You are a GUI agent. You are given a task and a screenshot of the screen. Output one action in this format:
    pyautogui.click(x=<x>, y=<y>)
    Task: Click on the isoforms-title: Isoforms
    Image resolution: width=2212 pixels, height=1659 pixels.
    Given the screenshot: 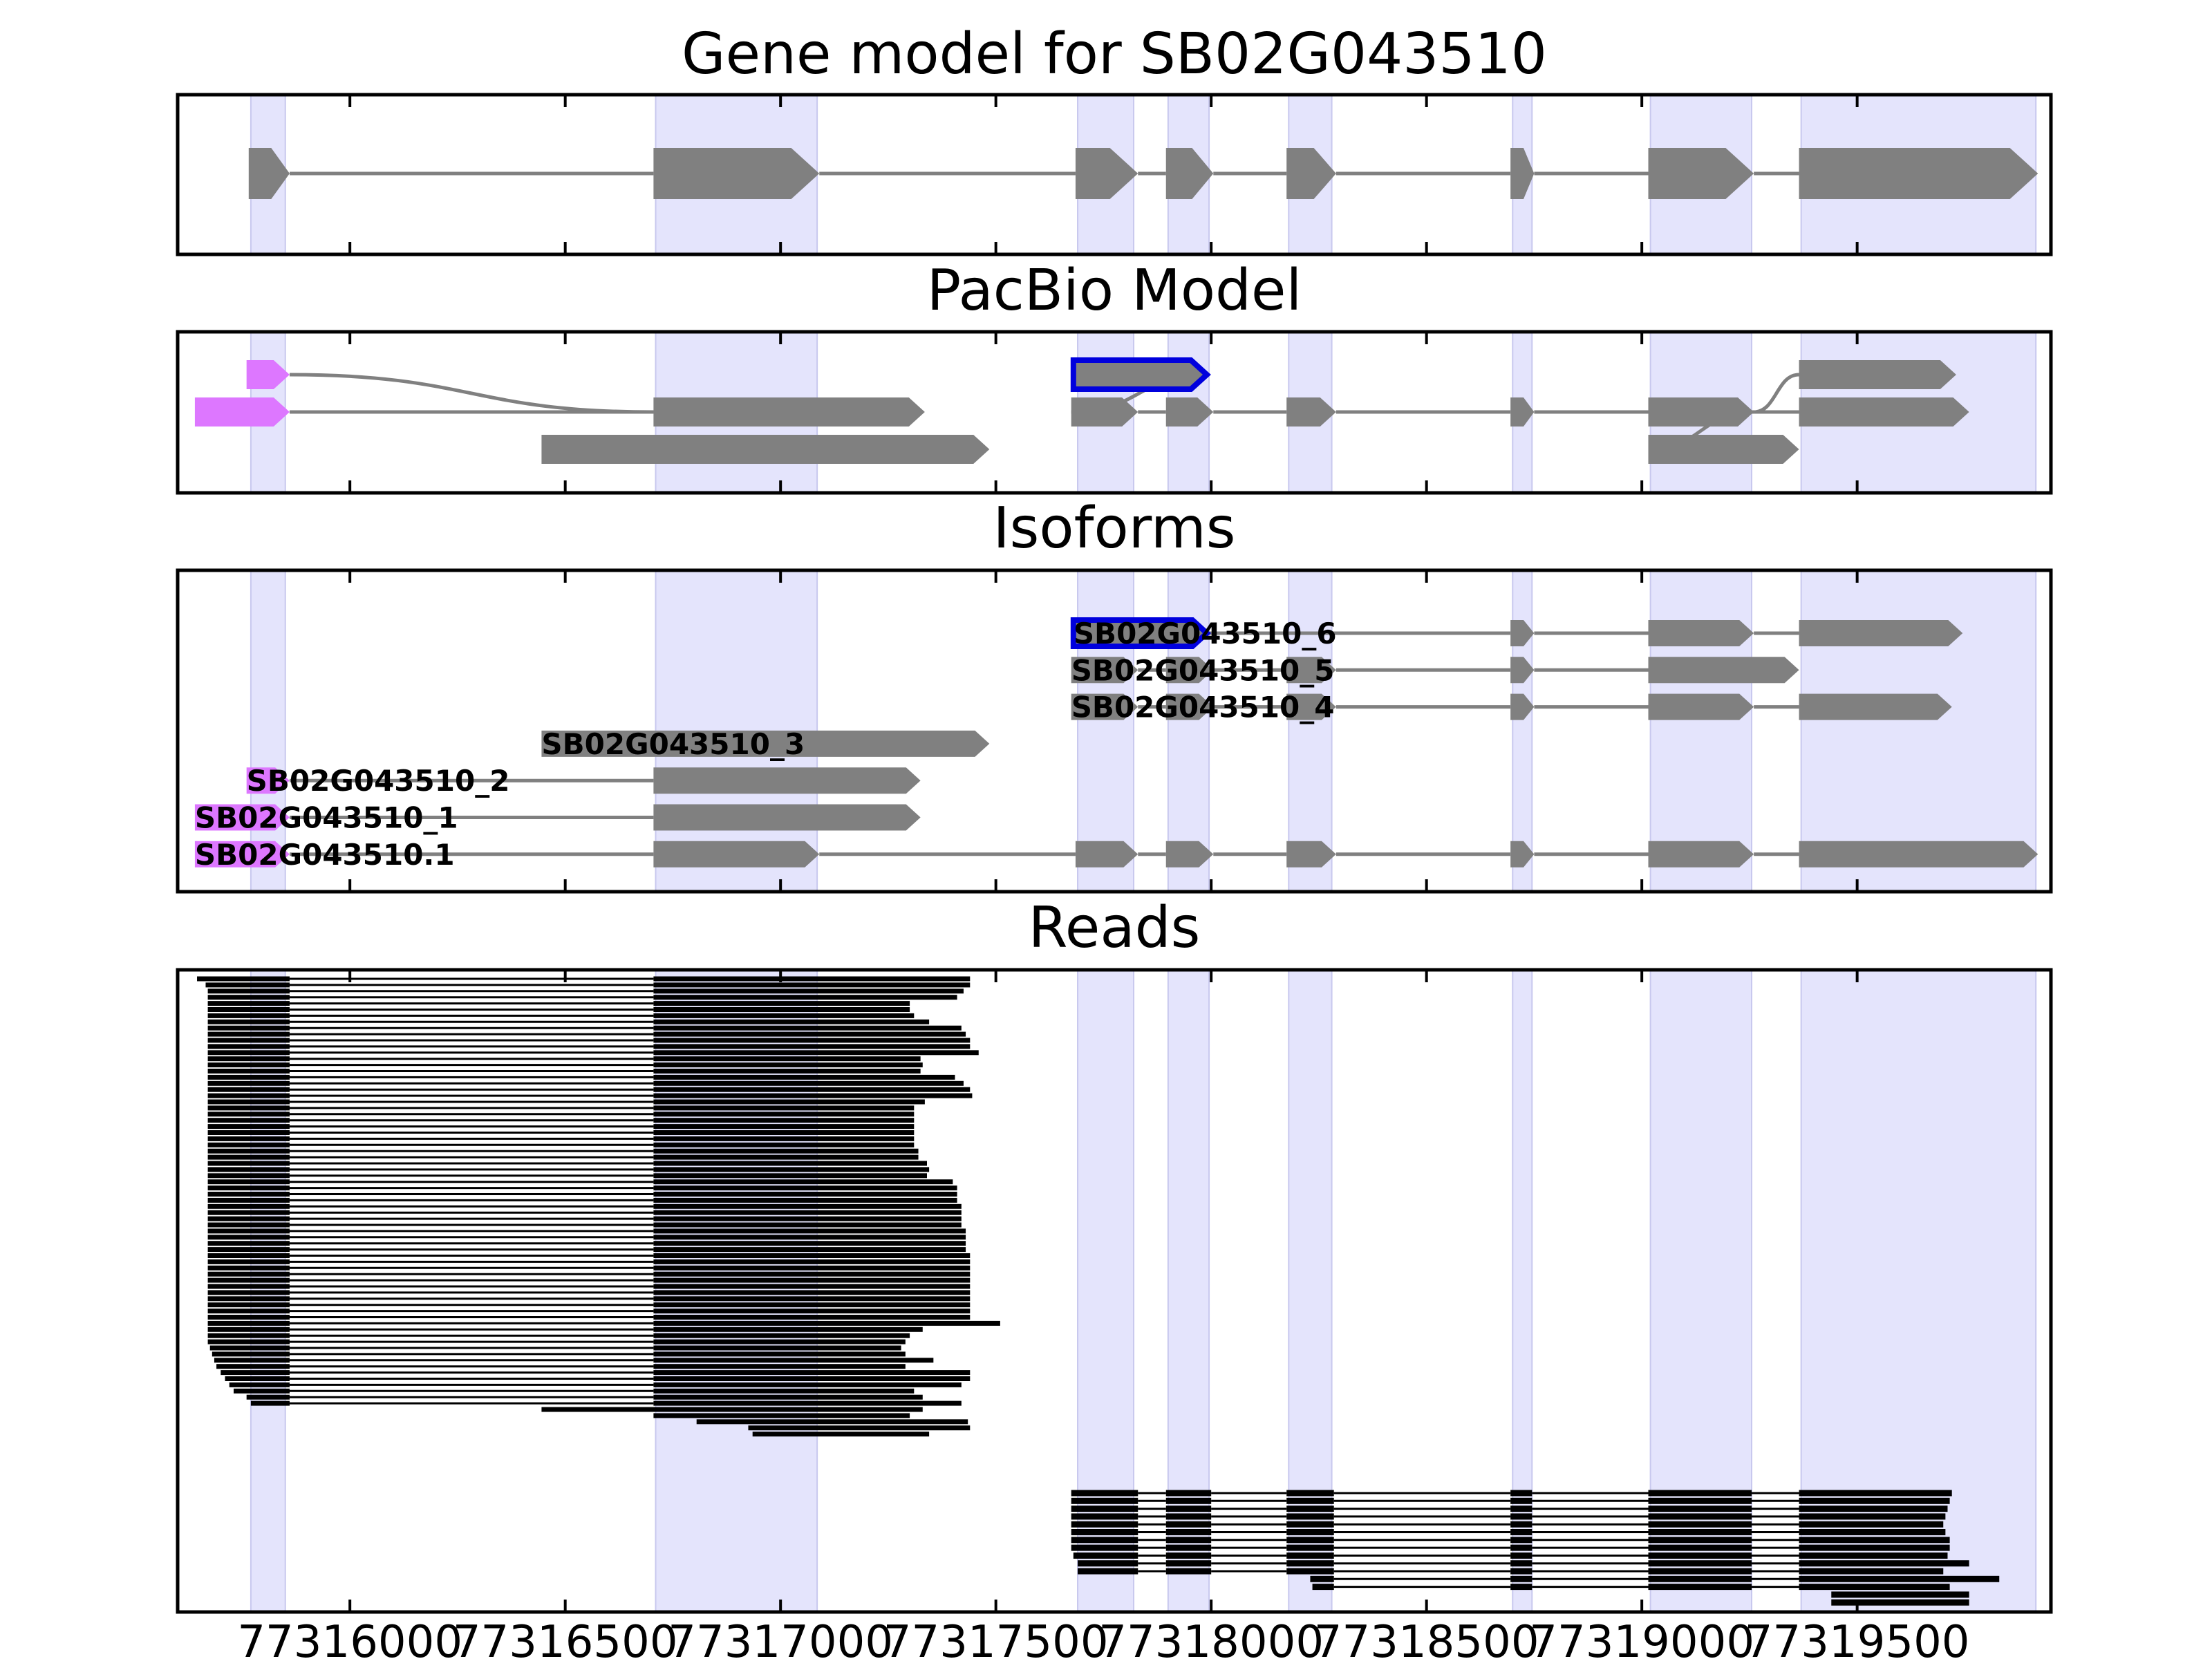 What is the action you would take?
    pyautogui.click(x=1114, y=528)
    